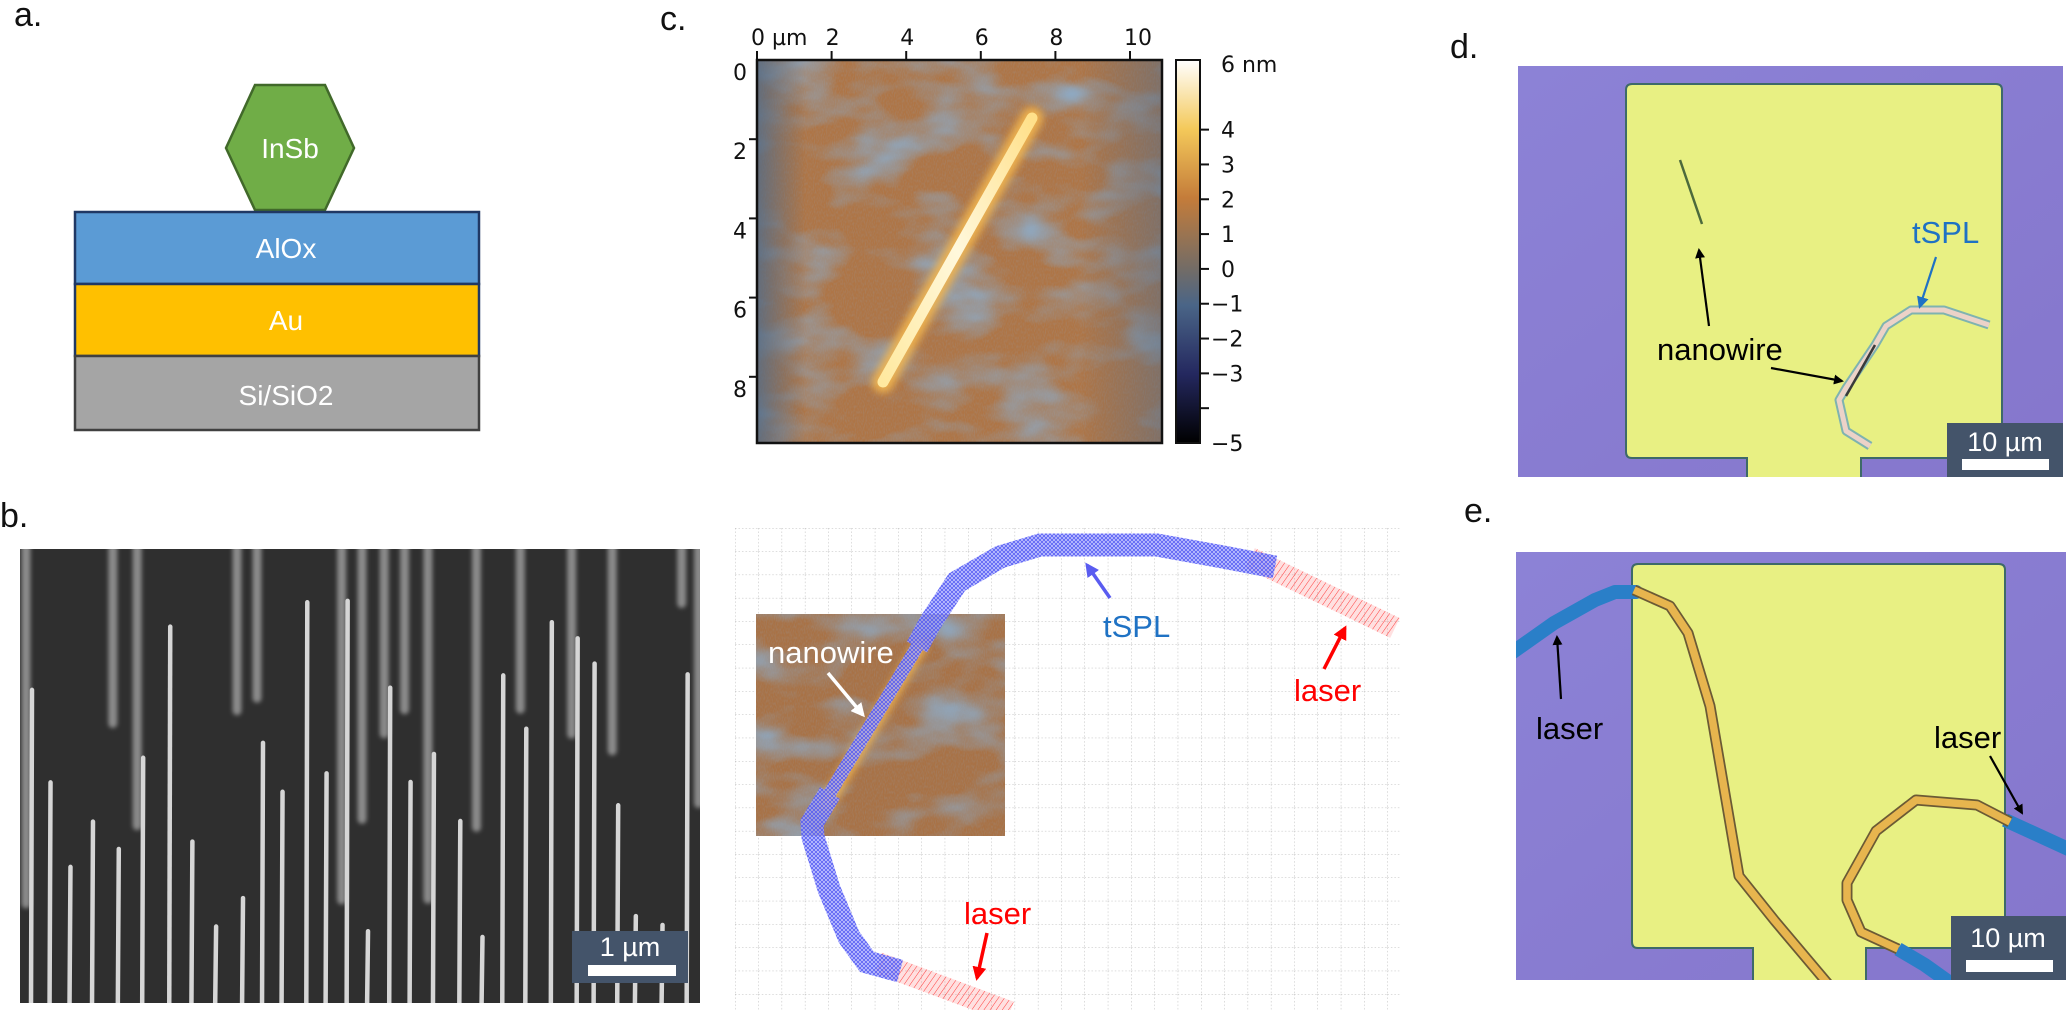  Describe the element at coordinates (1228, 235) in the screenshot. I see `colorbar-tick-label: 1` at that location.